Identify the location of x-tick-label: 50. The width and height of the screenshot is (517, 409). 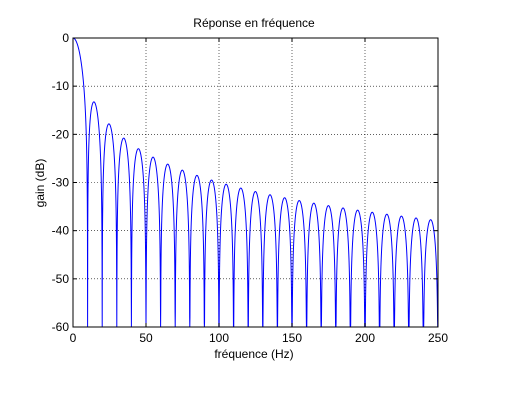
(146, 338).